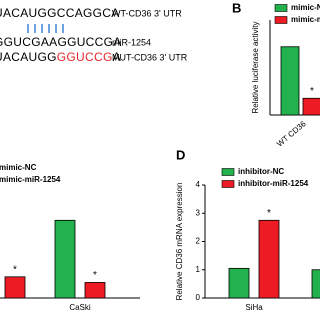 The image size is (320, 320). What do you see at coordinates (28, 57) in the screenshot?
I see `sequence-part: UACAUGG` at bounding box center [28, 57].